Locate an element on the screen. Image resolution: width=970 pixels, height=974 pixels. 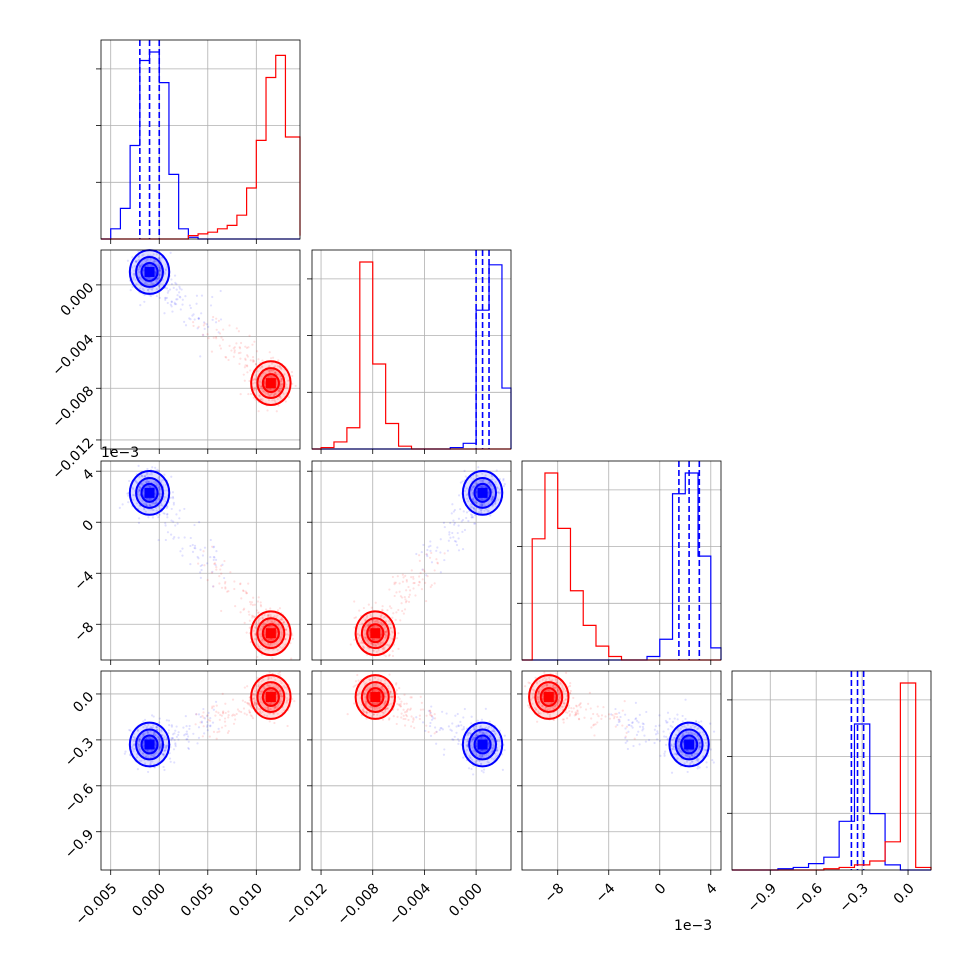
y-tick-label: −4 is located at coordinates (84, 581).